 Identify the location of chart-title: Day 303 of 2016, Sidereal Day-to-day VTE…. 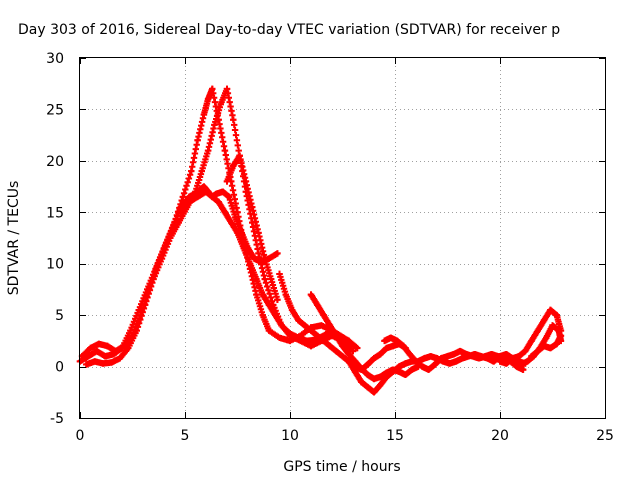
(289, 30).